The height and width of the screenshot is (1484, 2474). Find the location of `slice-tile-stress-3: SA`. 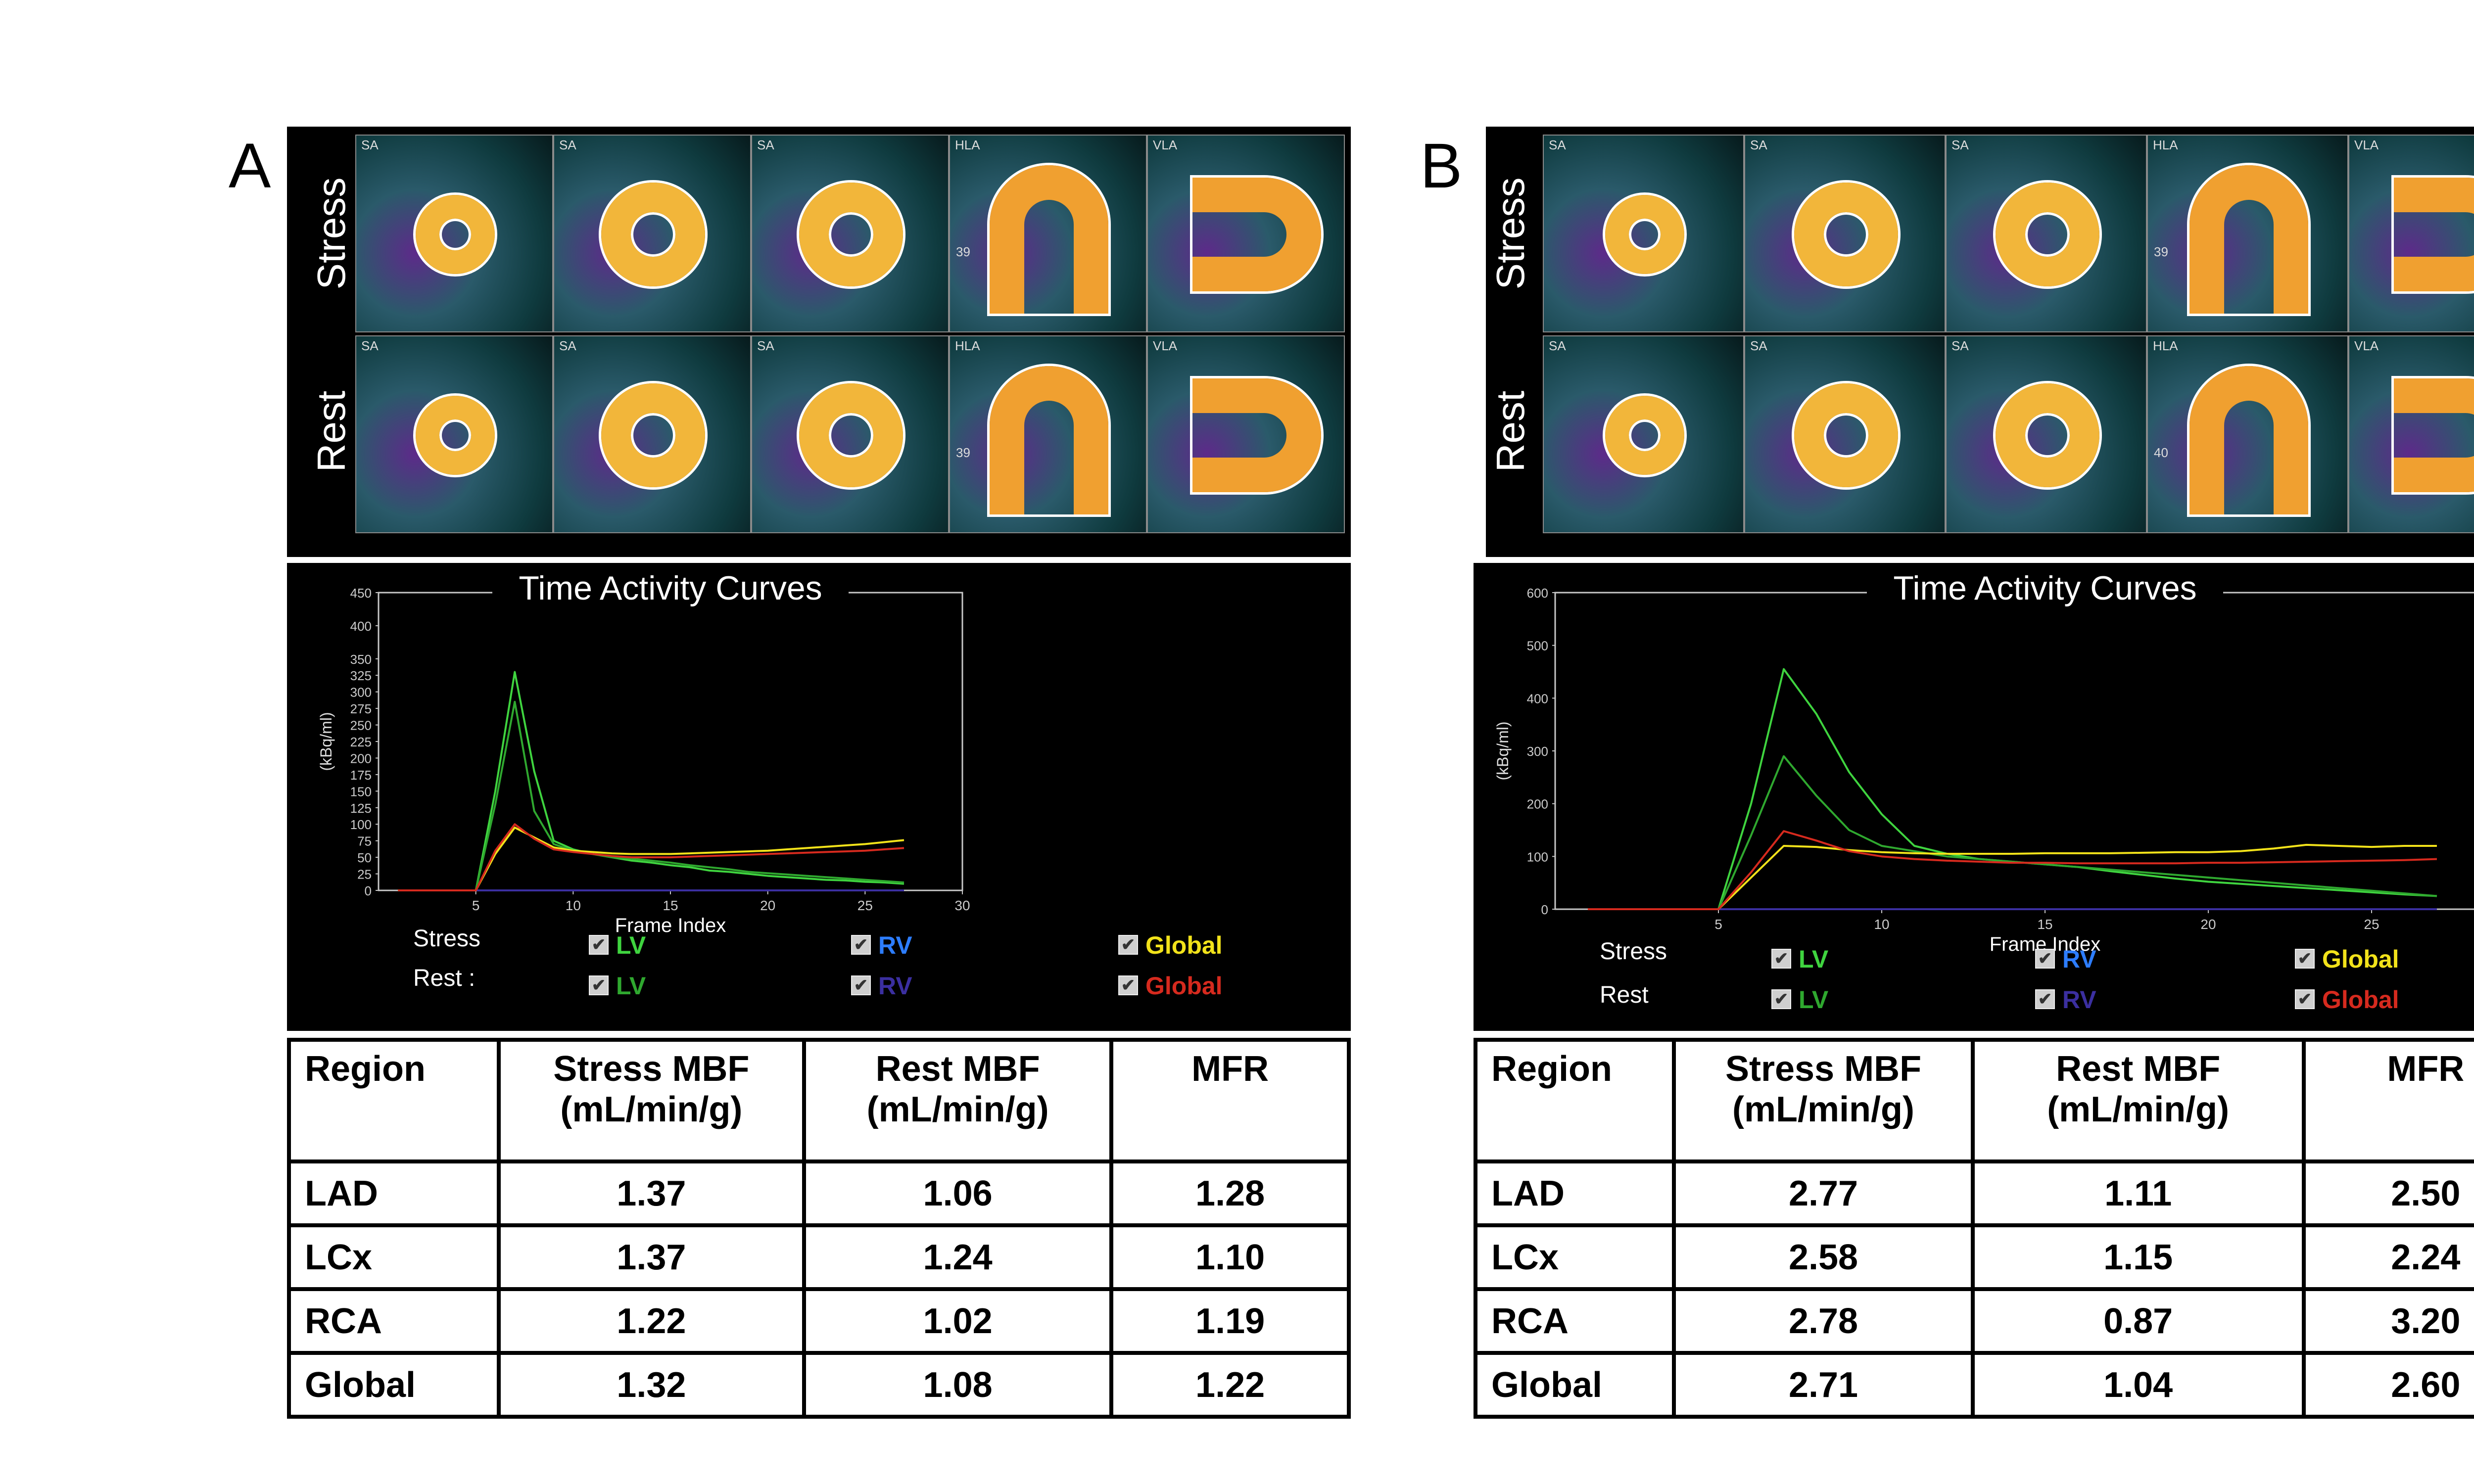

slice-tile-stress-3: SA is located at coordinates (850, 233).